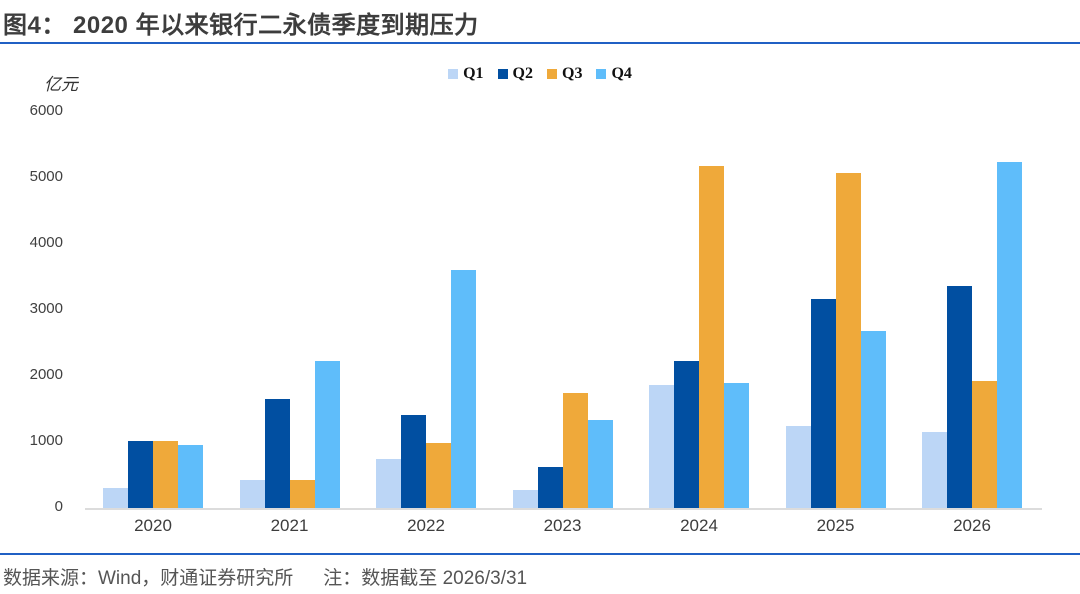  What do you see at coordinates (153, 310) in the screenshot?
I see `bar-group-2020` at bounding box center [153, 310].